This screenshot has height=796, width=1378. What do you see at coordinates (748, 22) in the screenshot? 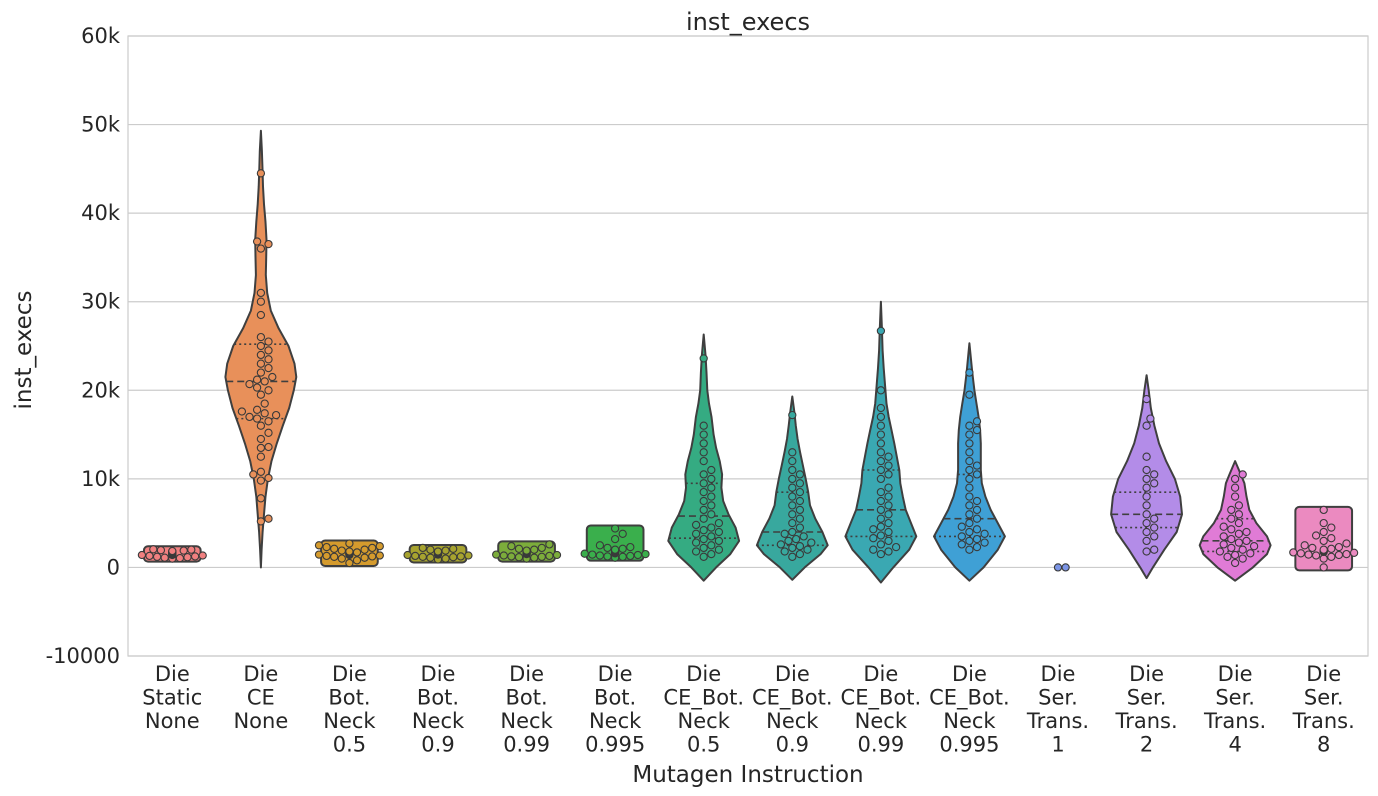
I see `chart-title: inst_execs` at bounding box center [748, 22].